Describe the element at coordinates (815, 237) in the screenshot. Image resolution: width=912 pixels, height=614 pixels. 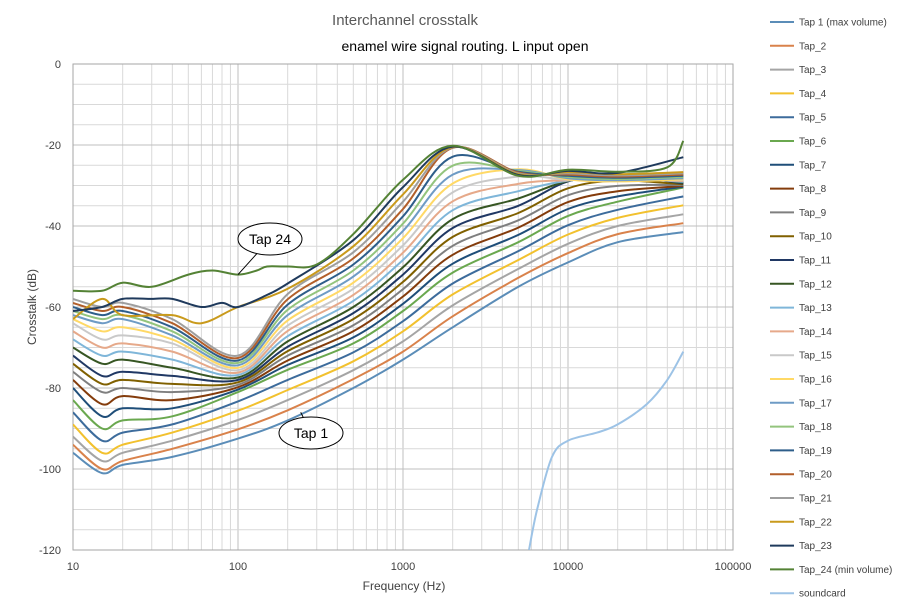
I see `legend-label: Tap_10` at that location.